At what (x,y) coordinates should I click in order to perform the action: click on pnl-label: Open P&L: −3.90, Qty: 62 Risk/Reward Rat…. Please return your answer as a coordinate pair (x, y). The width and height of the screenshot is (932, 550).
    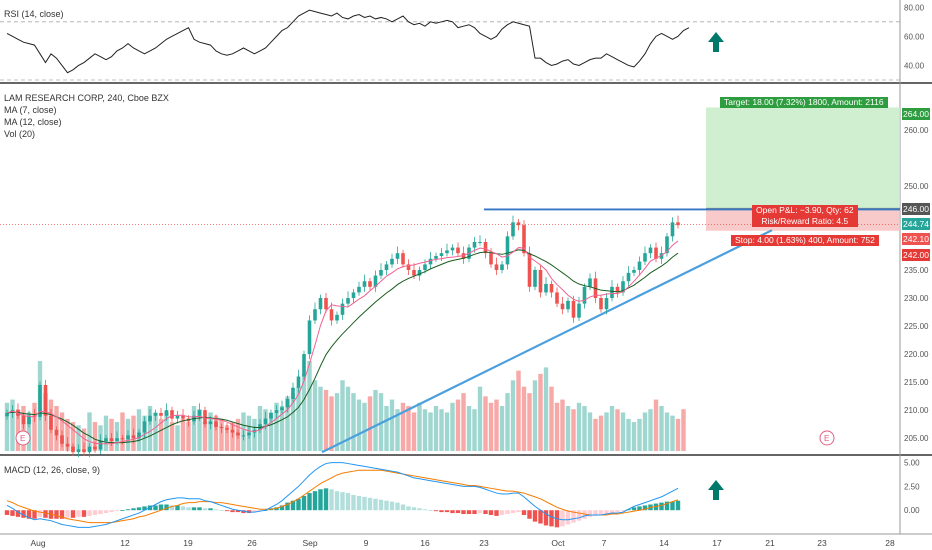
    Looking at the image, I should click on (805, 216).